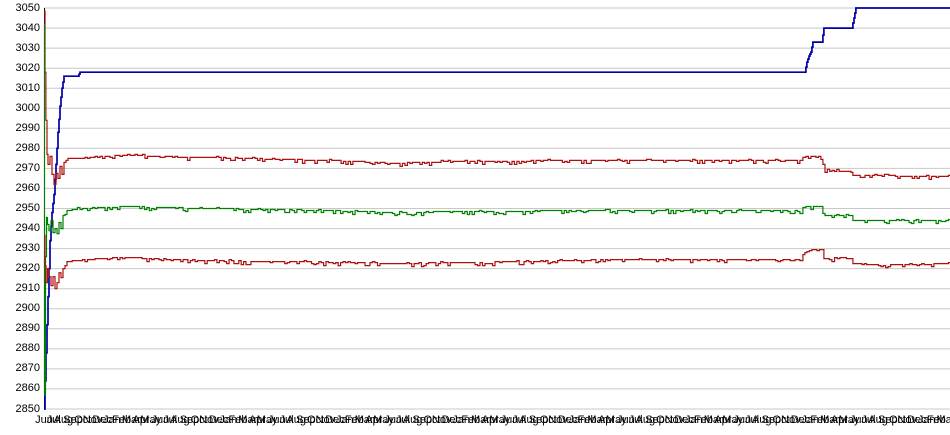 The height and width of the screenshot is (435, 950). I want to click on y-axis-tick-label: 2870, so click(27, 368).